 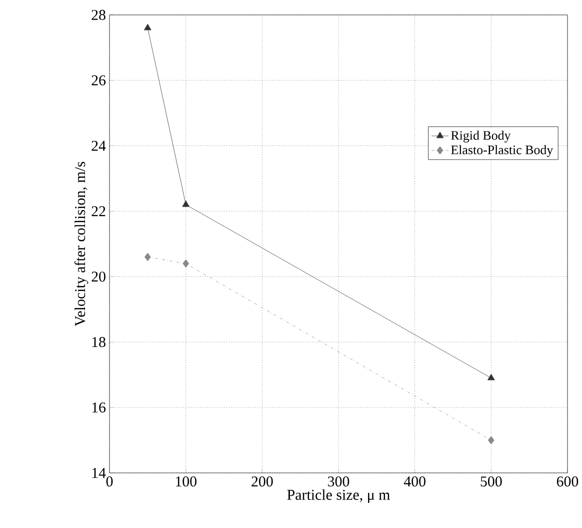 I want to click on x-tick-label: 200, so click(x=262, y=481).